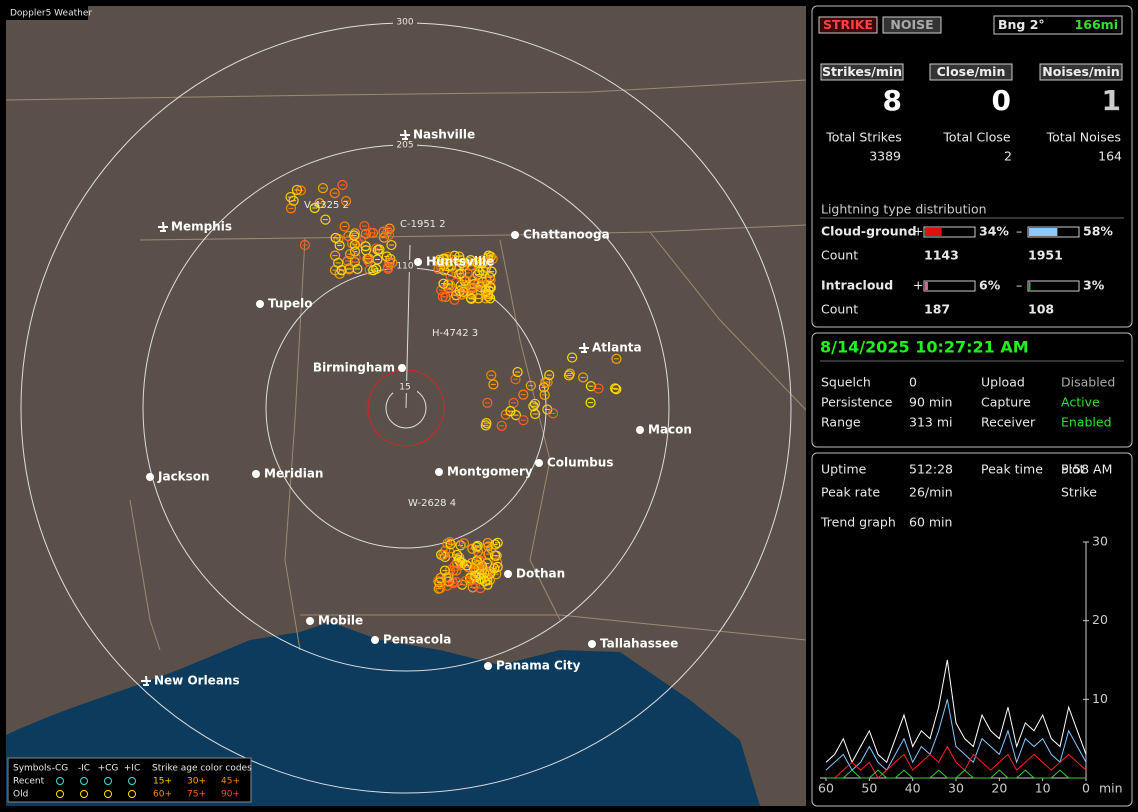 This screenshot has width=1138, height=812. I want to click on trend-span: 60 min, so click(930, 522).